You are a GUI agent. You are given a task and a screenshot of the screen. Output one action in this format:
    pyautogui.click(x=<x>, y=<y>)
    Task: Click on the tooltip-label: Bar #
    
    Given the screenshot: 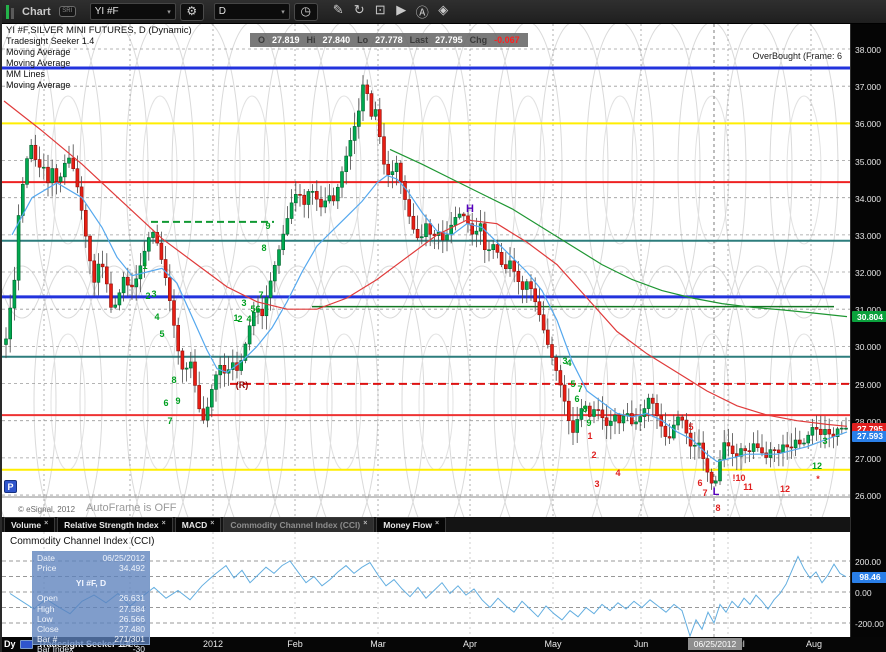 What is the action you would take?
    pyautogui.click(x=47, y=639)
    